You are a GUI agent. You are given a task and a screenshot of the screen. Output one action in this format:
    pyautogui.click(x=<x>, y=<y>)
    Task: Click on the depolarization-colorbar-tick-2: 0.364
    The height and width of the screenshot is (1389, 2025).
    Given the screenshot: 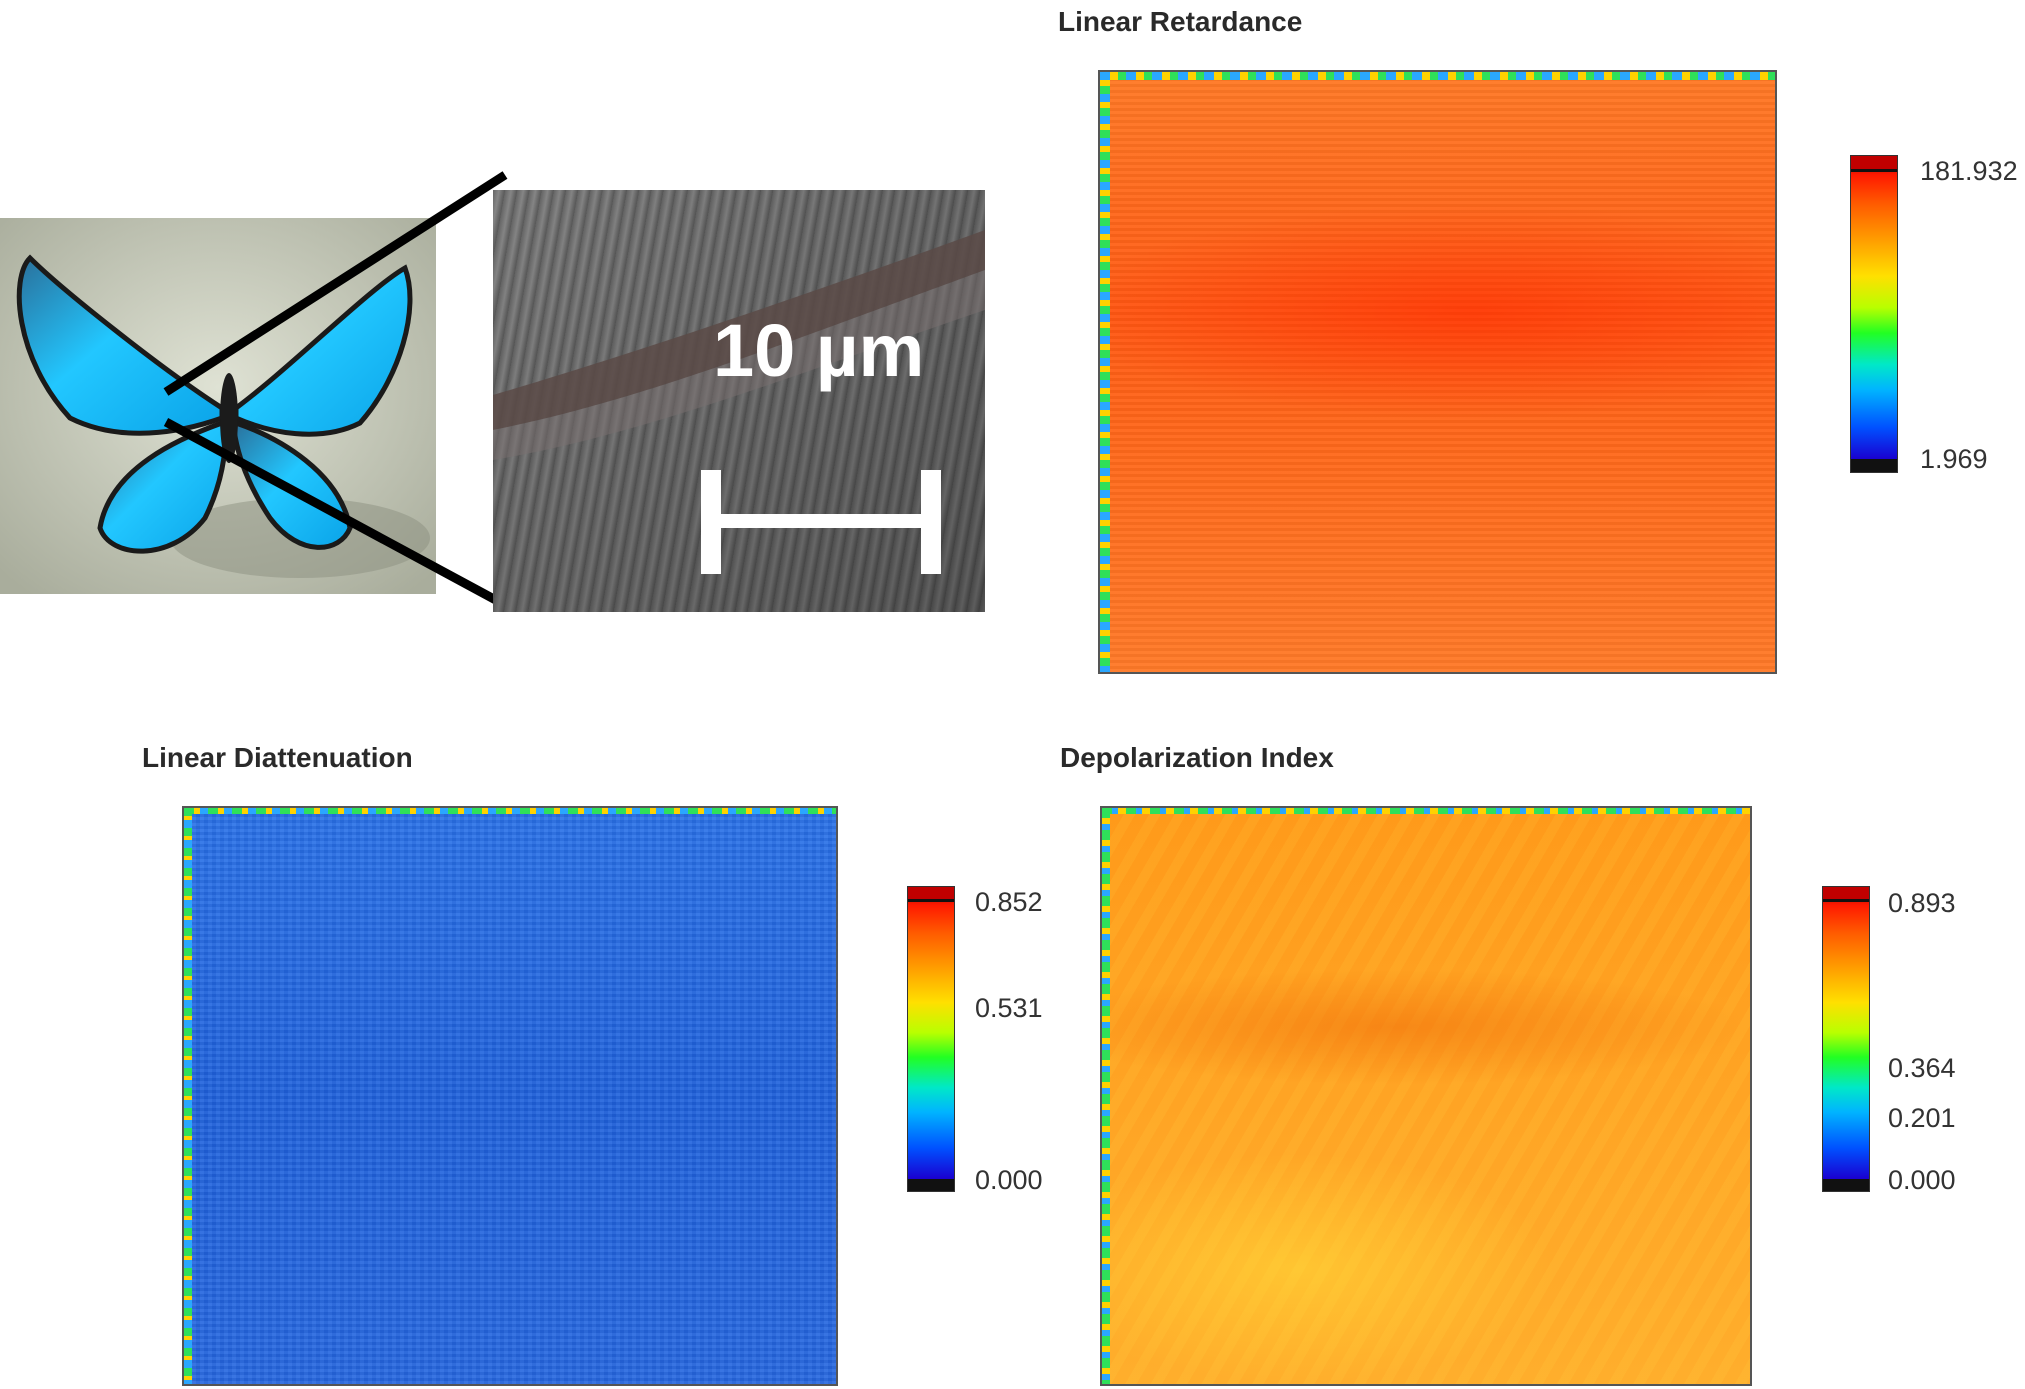 What is the action you would take?
    pyautogui.click(x=1922, y=1068)
    